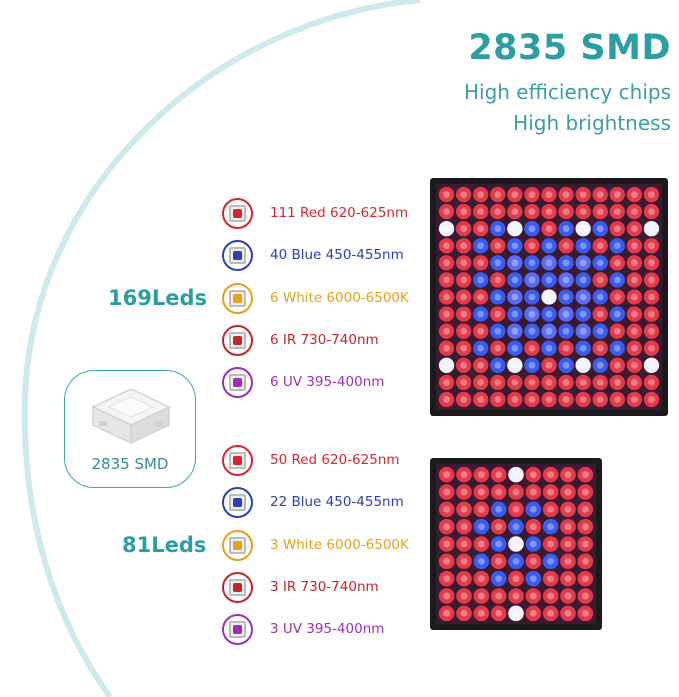  Describe the element at coordinates (131, 416) in the screenshot. I see `smd-chip-icon` at that location.